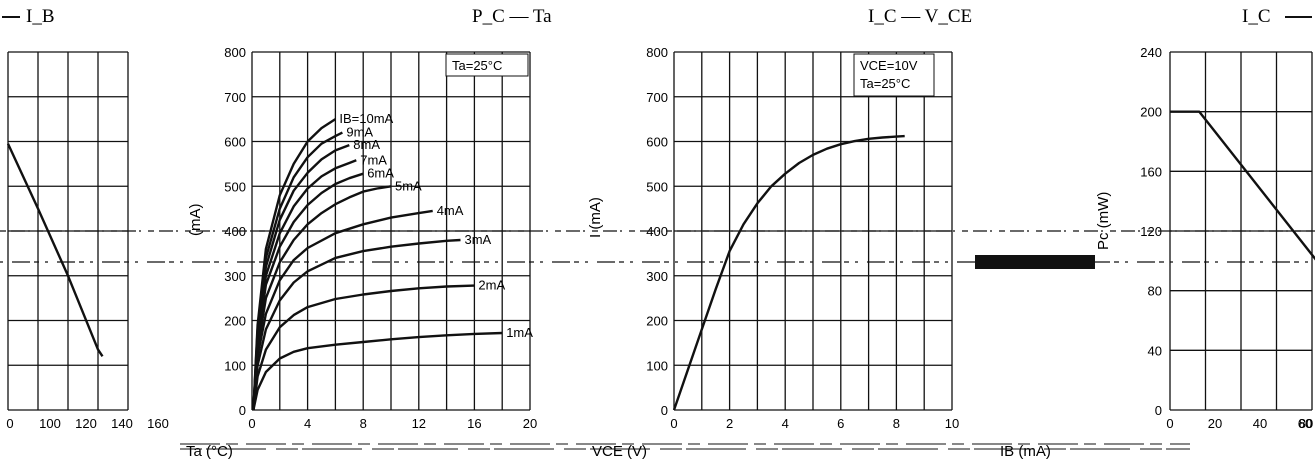 The height and width of the screenshot is (467, 1315). I want to click on x-tick-label: 60, so click(1305, 423).